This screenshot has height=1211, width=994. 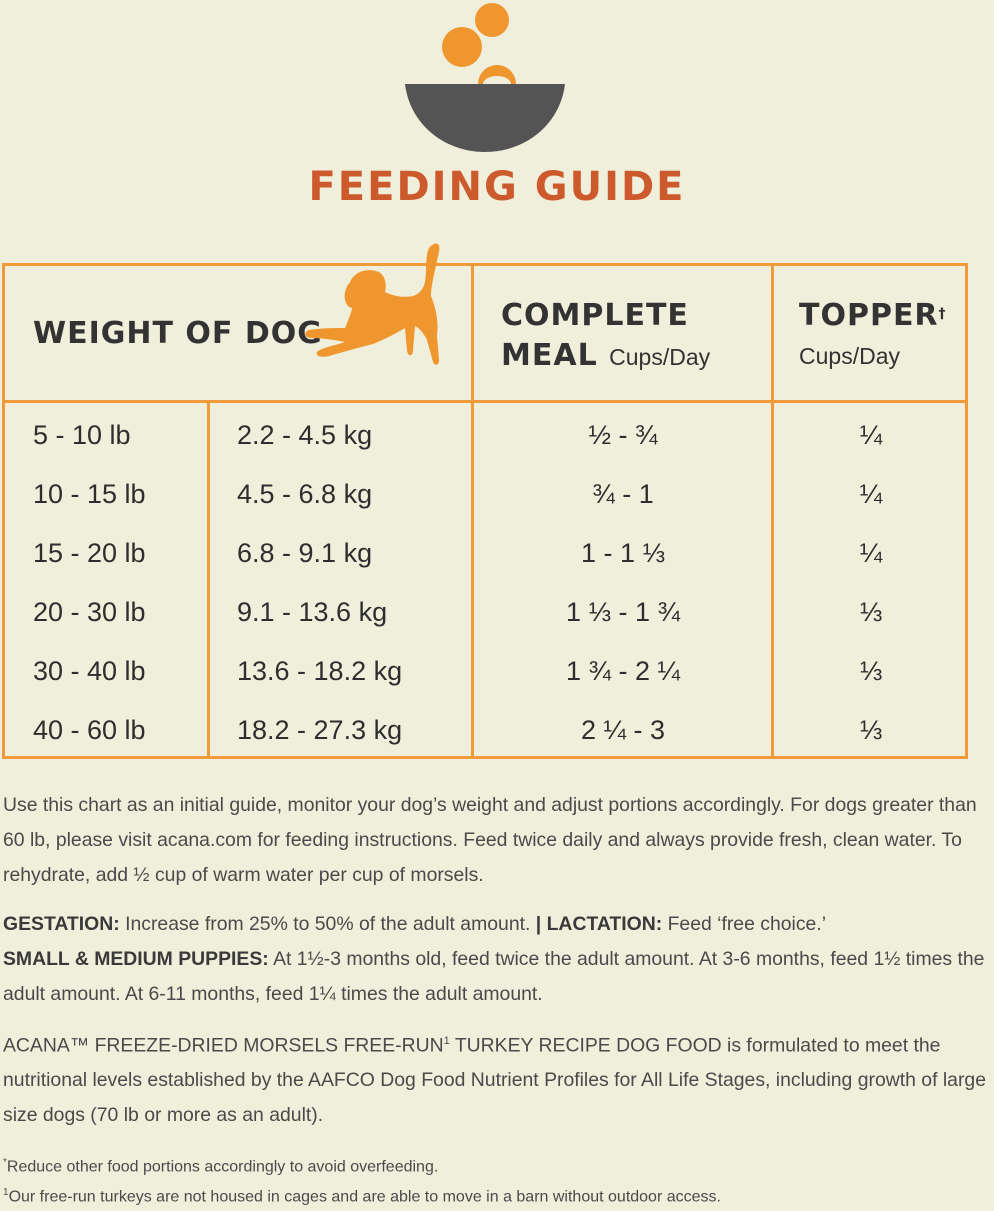 I want to click on page-title: FEEDING GUIDE, so click(x=497, y=187).